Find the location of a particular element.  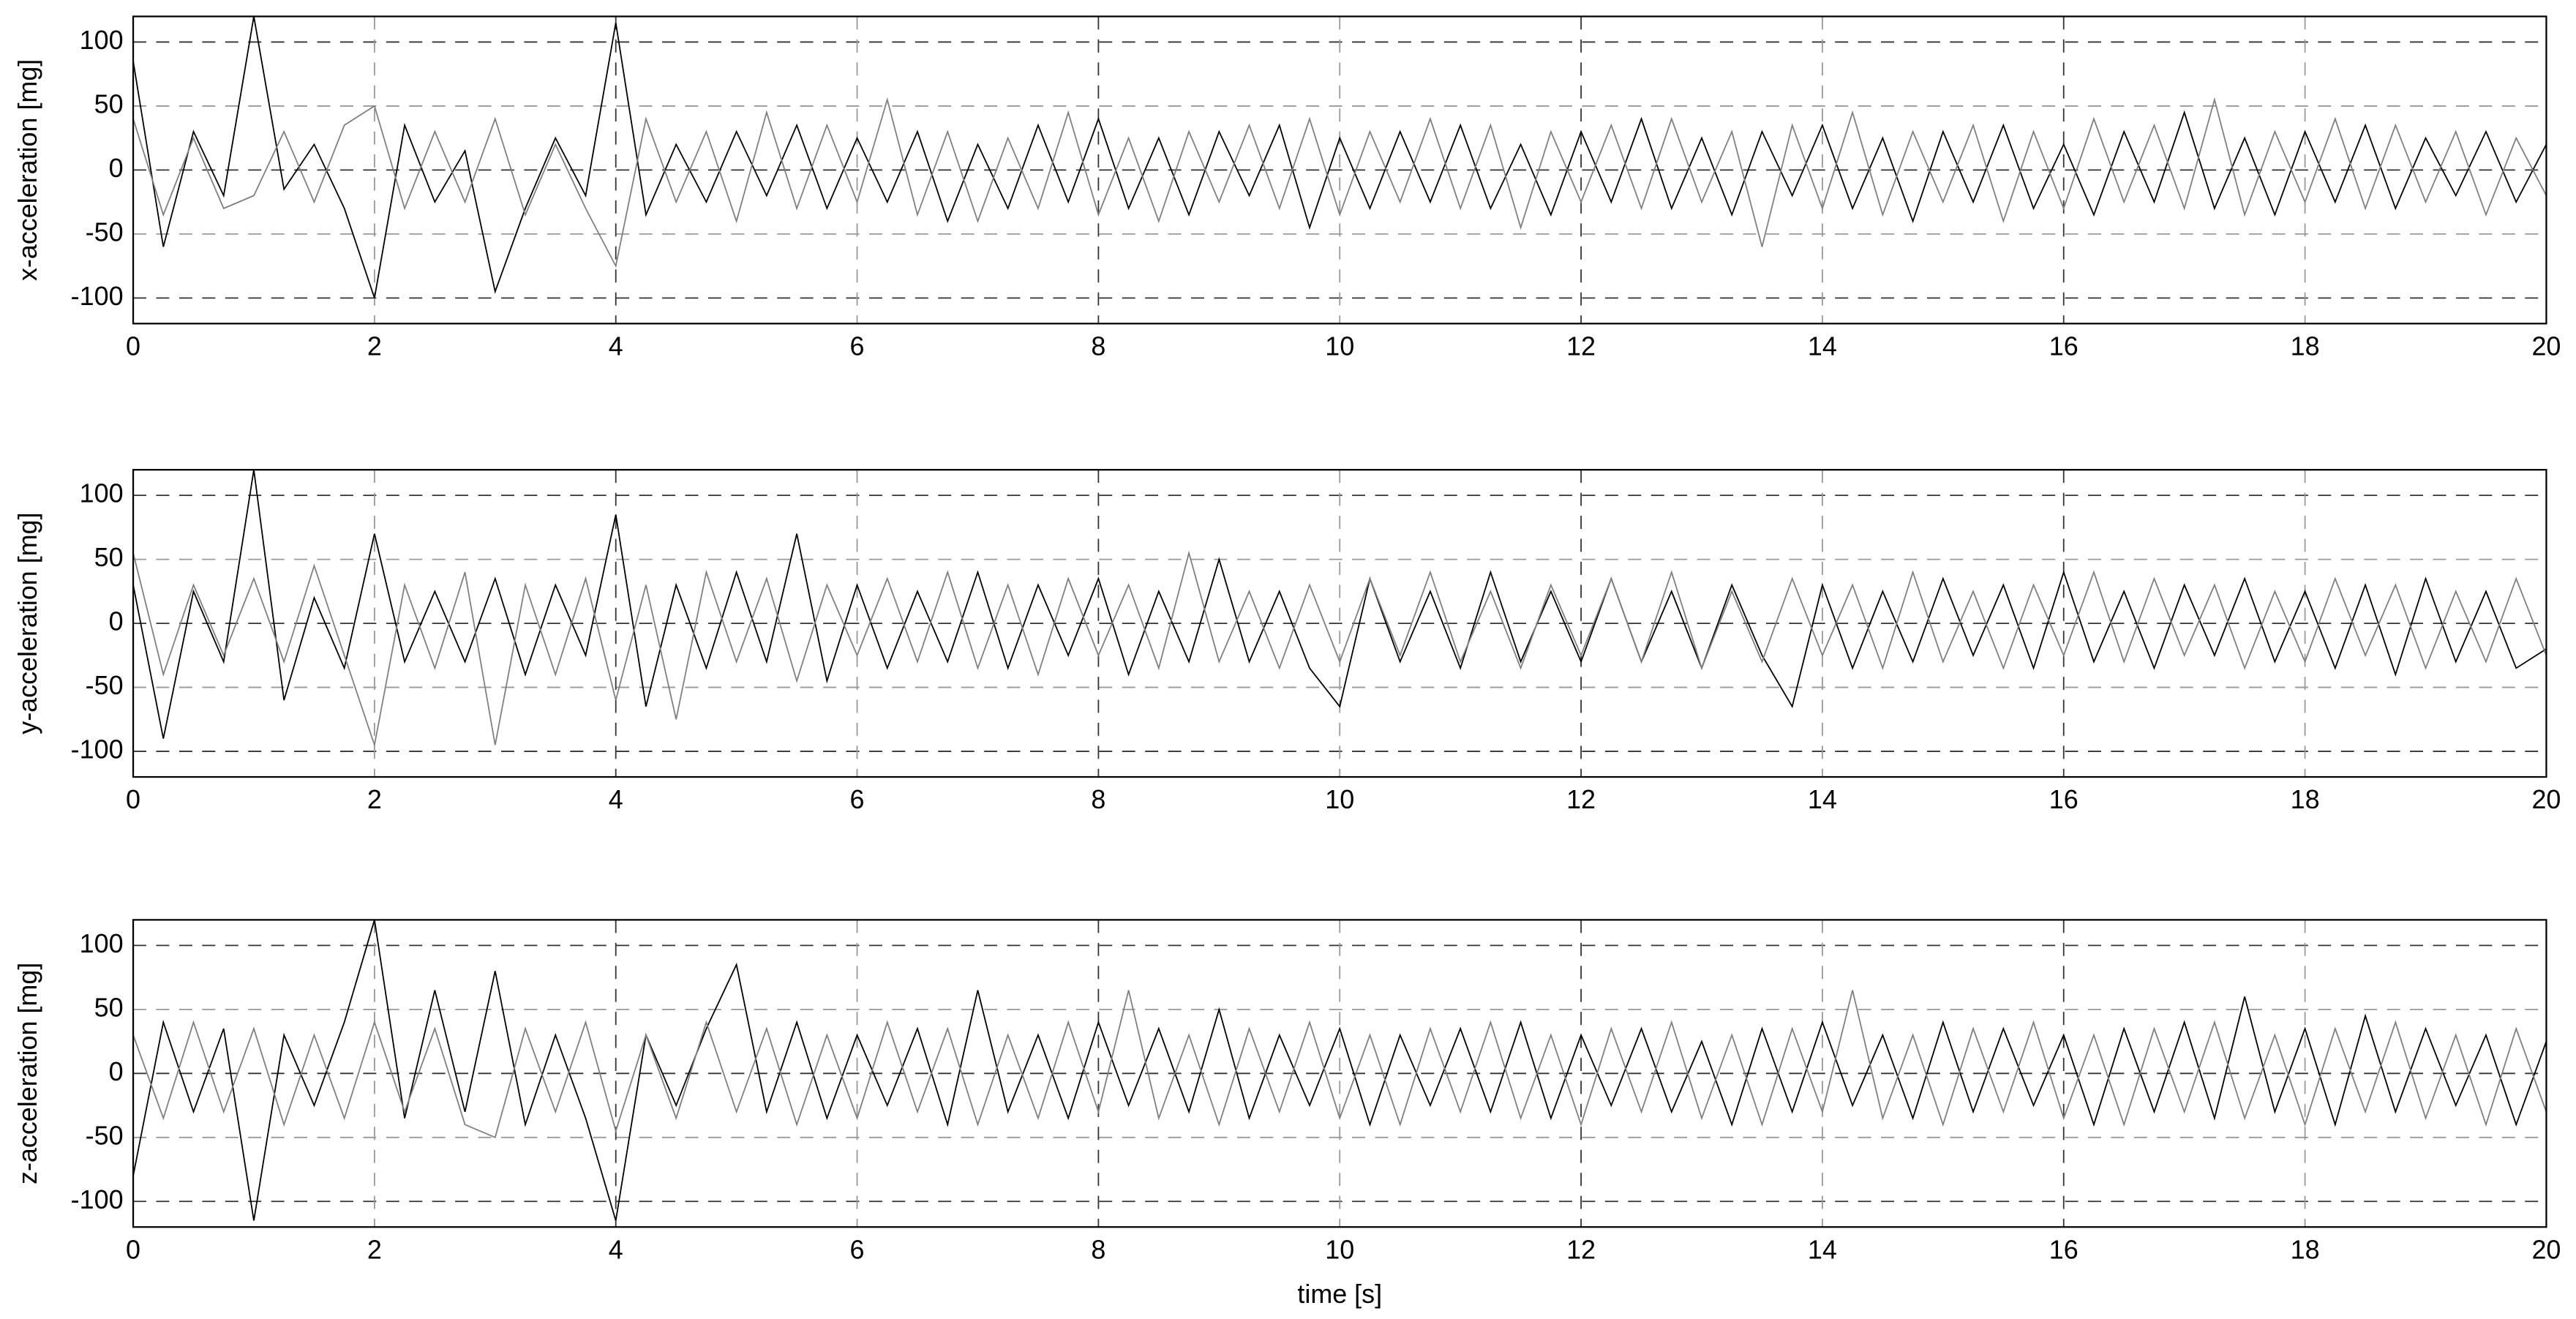

y-axis-label: y-acceleration [mg] is located at coordinates (27, 623).